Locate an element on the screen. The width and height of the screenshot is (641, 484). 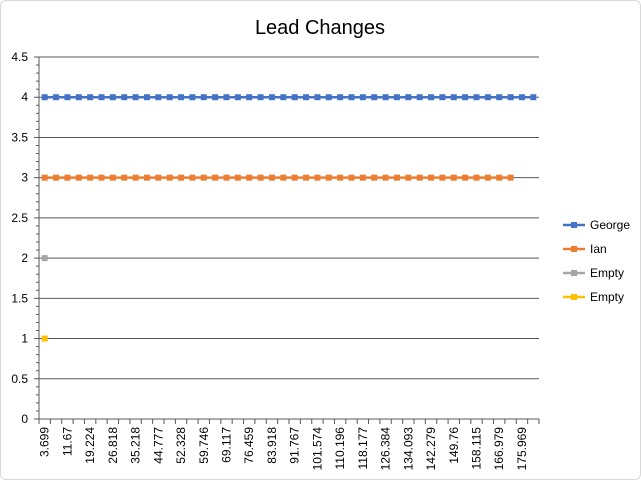
legend-entry: Empty is located at coordinates (593, 273).